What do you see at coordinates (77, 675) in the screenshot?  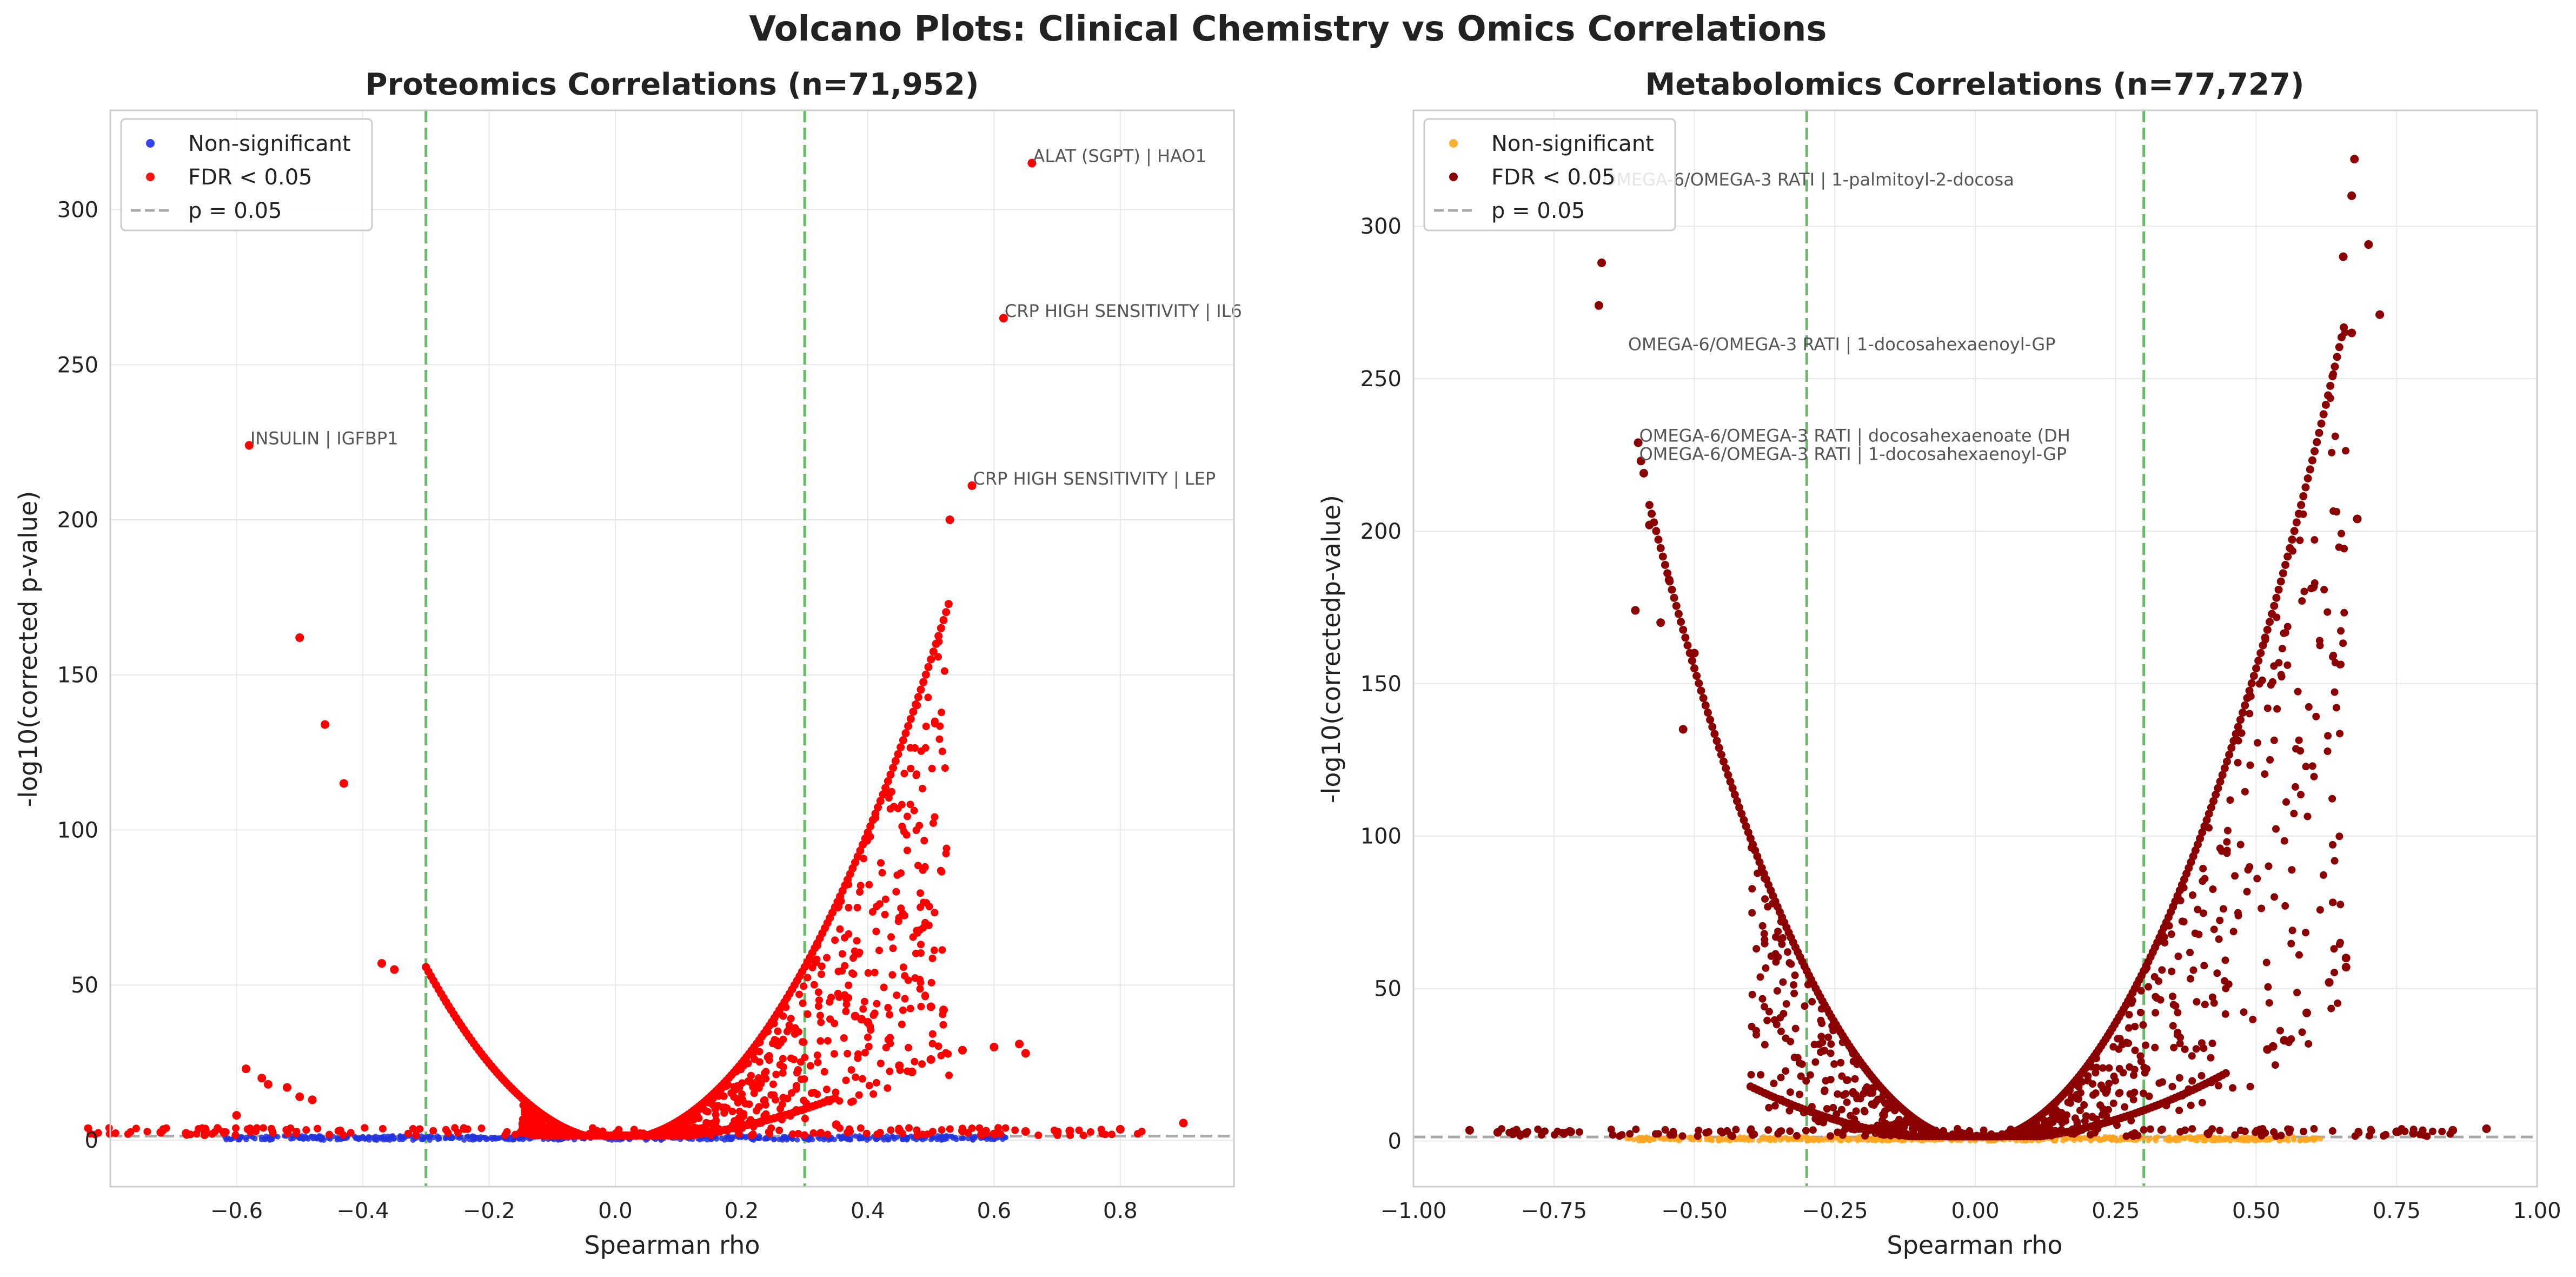 I see `proteomics-ytick-label: 150` at bounding box center [77, 675].